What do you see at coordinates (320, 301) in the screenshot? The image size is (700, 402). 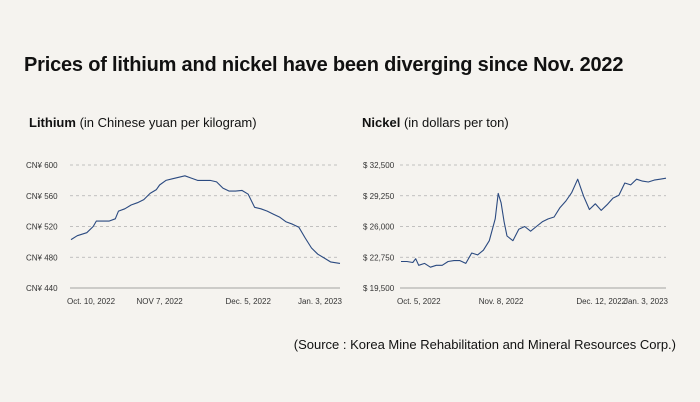 I see `lithium-x-tick-label: Jan. 3, 2023` at bounding box center [320, 301].